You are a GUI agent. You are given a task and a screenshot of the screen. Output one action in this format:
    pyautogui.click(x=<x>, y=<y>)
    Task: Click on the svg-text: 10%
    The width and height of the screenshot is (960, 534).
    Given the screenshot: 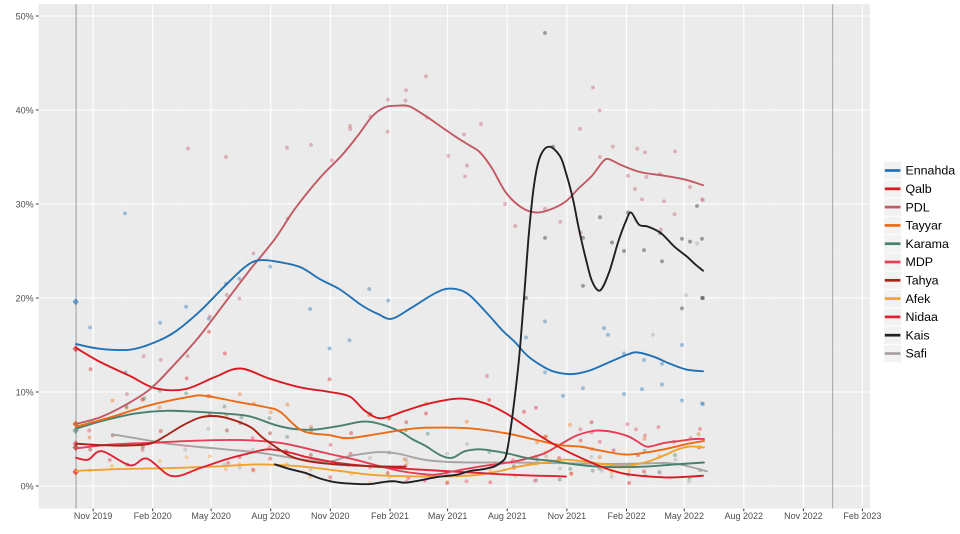 What is the action you would take?
    pyautogui.click(x=25, y=392)
    